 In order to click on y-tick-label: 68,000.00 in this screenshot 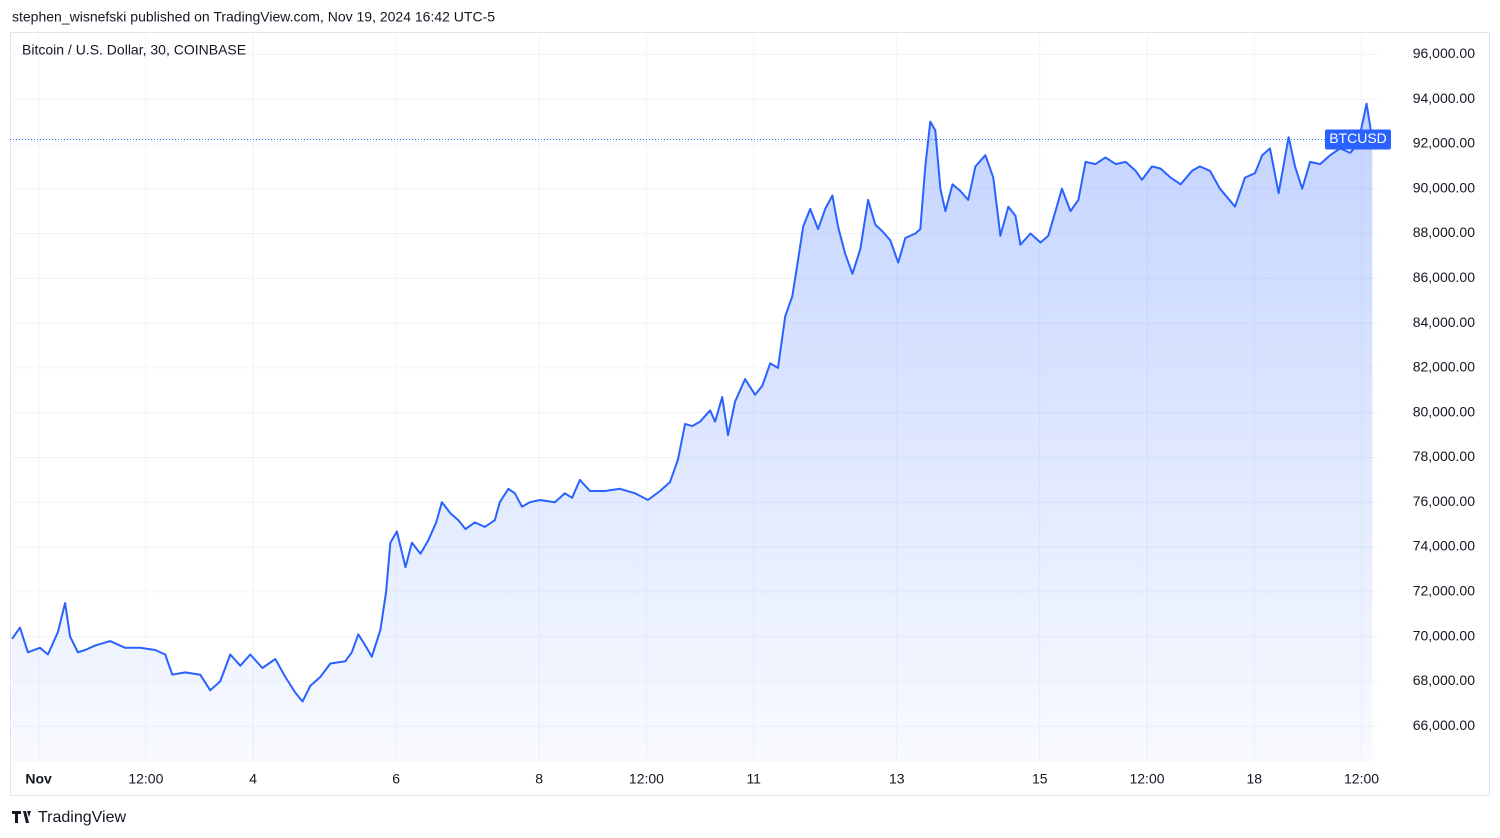, I will do `click(1444, 680)`.